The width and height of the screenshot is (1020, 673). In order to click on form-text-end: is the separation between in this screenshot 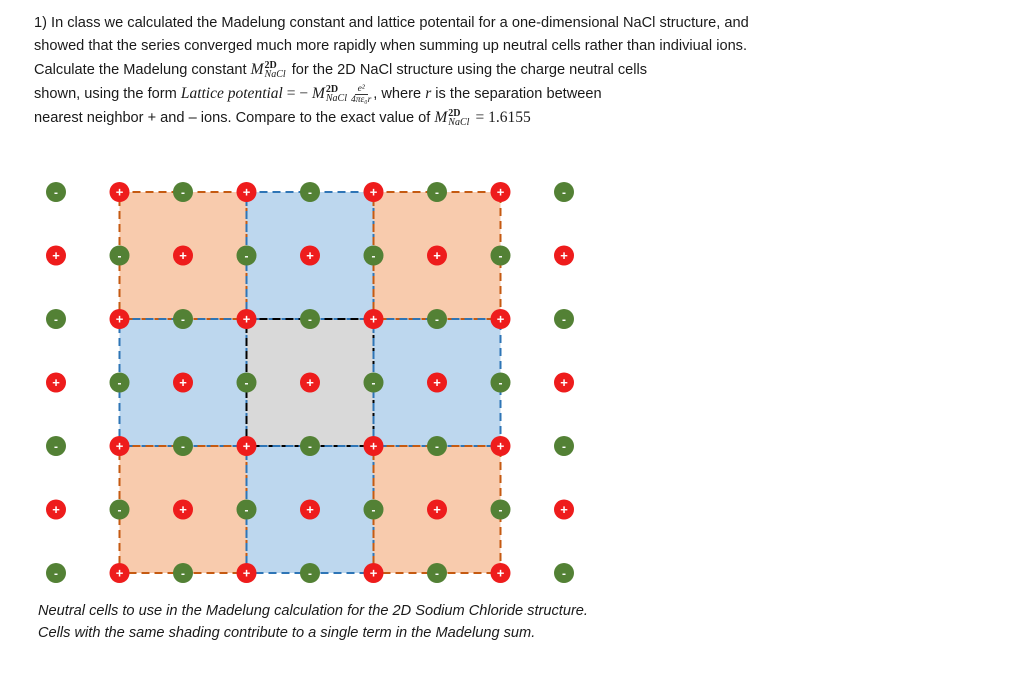, I will do `click(516, 94)`.